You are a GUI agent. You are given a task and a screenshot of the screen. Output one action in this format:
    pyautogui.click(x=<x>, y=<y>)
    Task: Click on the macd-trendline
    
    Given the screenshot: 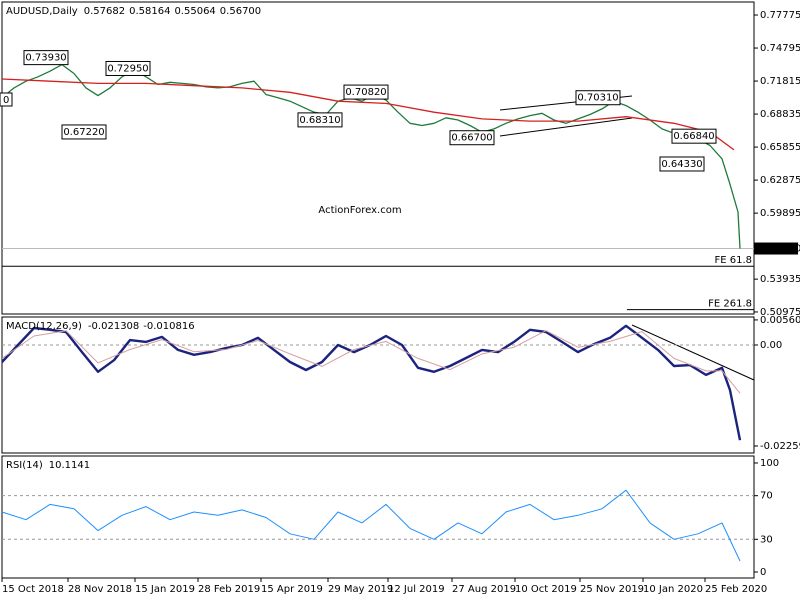 What is the action you would take?
    pyautogui.click(x=693, y=352)
    